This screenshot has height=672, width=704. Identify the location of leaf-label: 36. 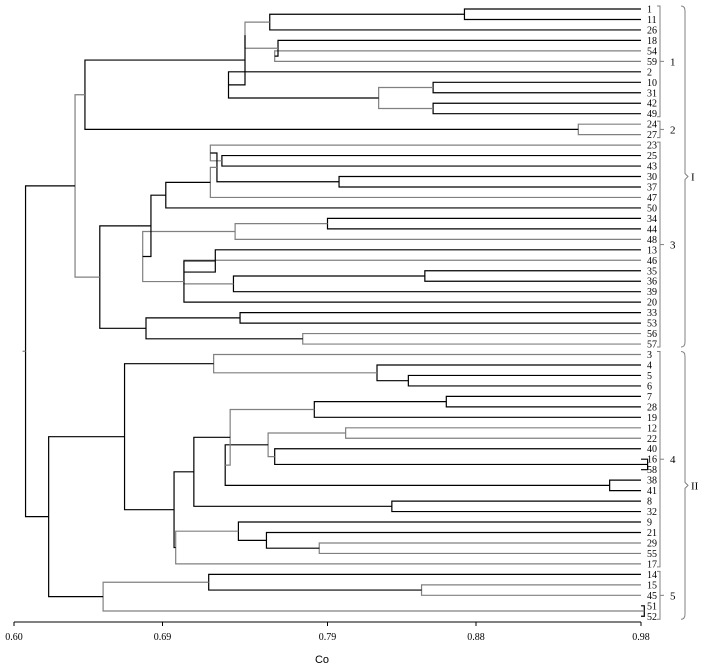
(652, 282).